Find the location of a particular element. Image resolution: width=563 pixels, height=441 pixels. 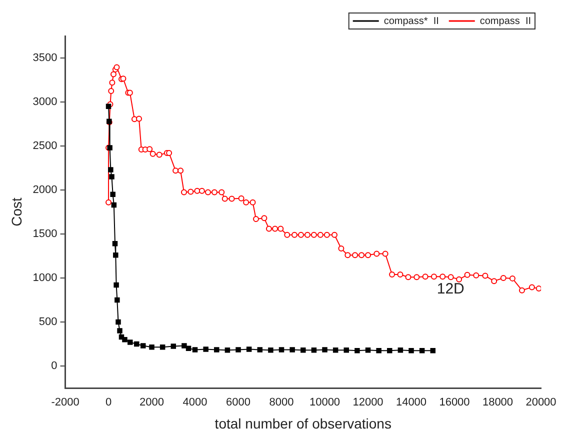

y-tick-label: 500 is located at coordinates (48, 322).